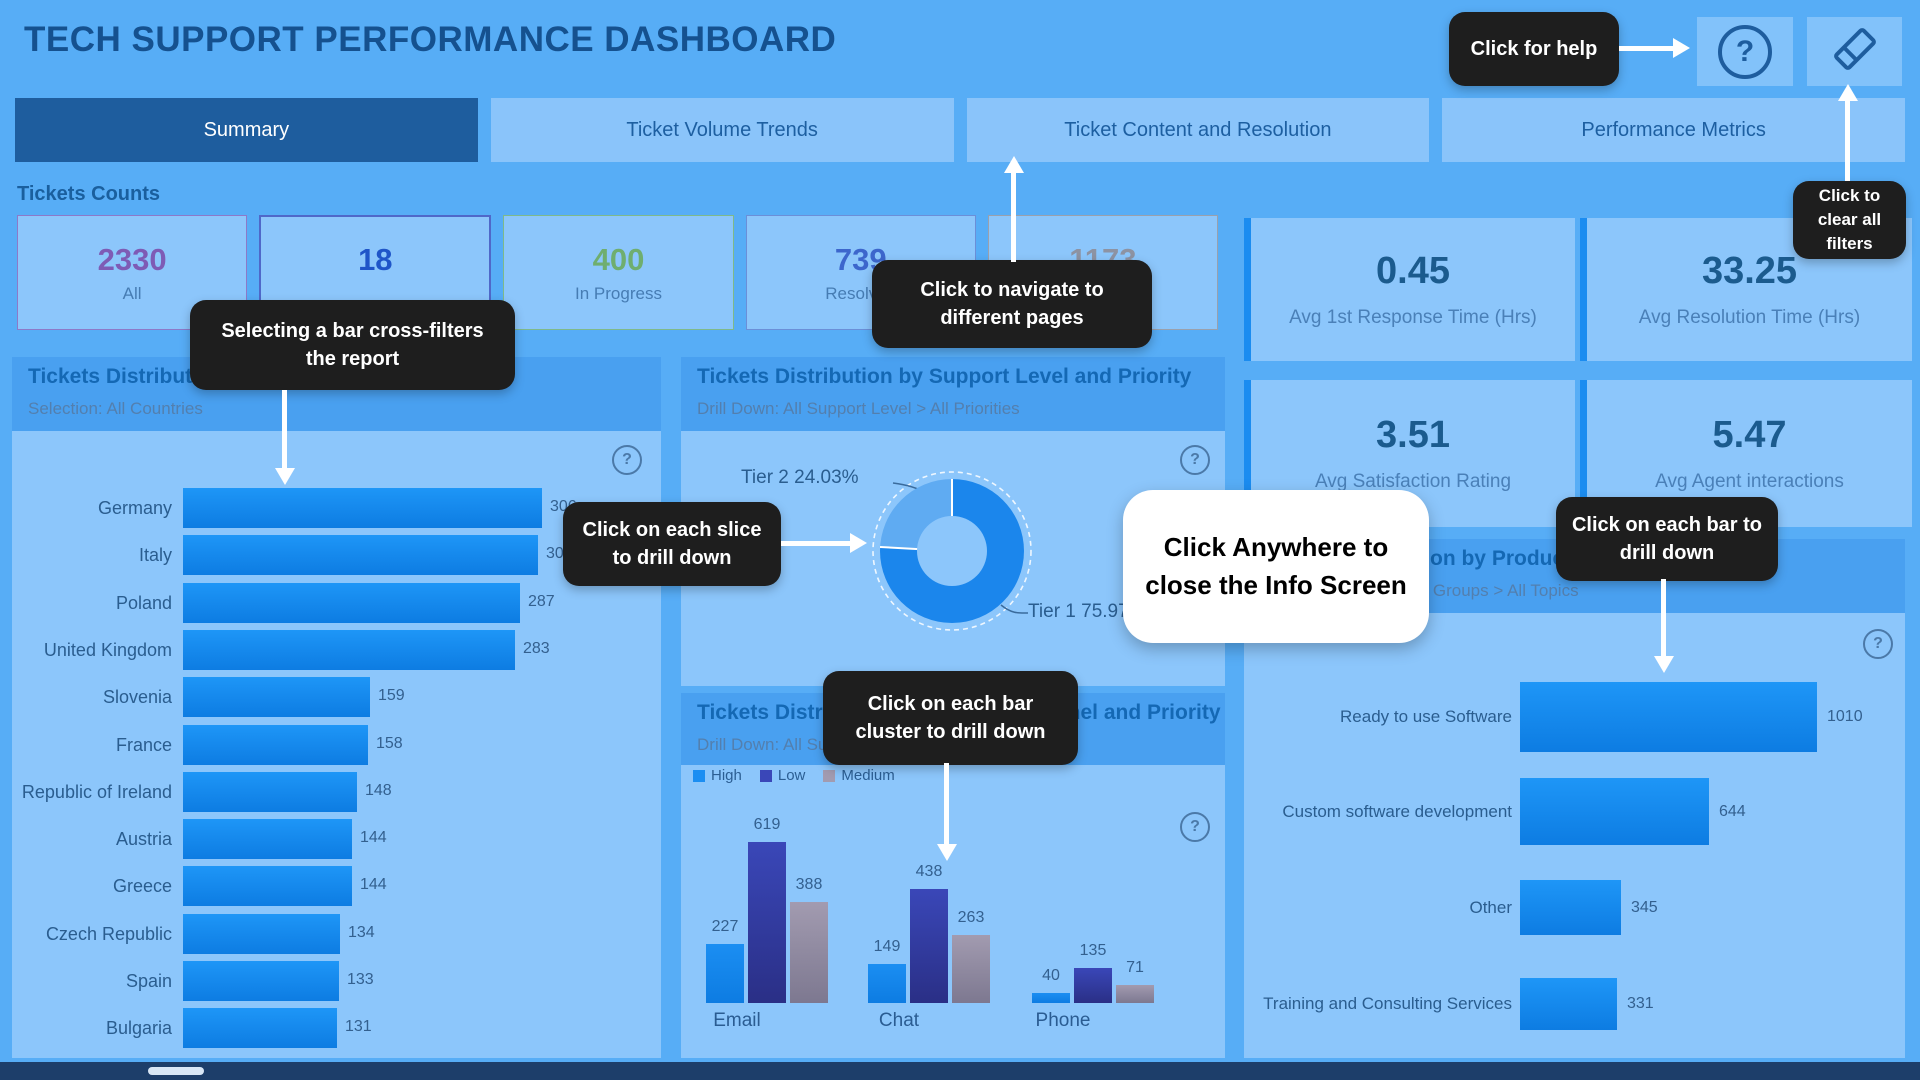 The image size is (1920, 1080). Describe the element at coordinates (143, 839) in the screenshot. I see `country-label: Austria` at that location.